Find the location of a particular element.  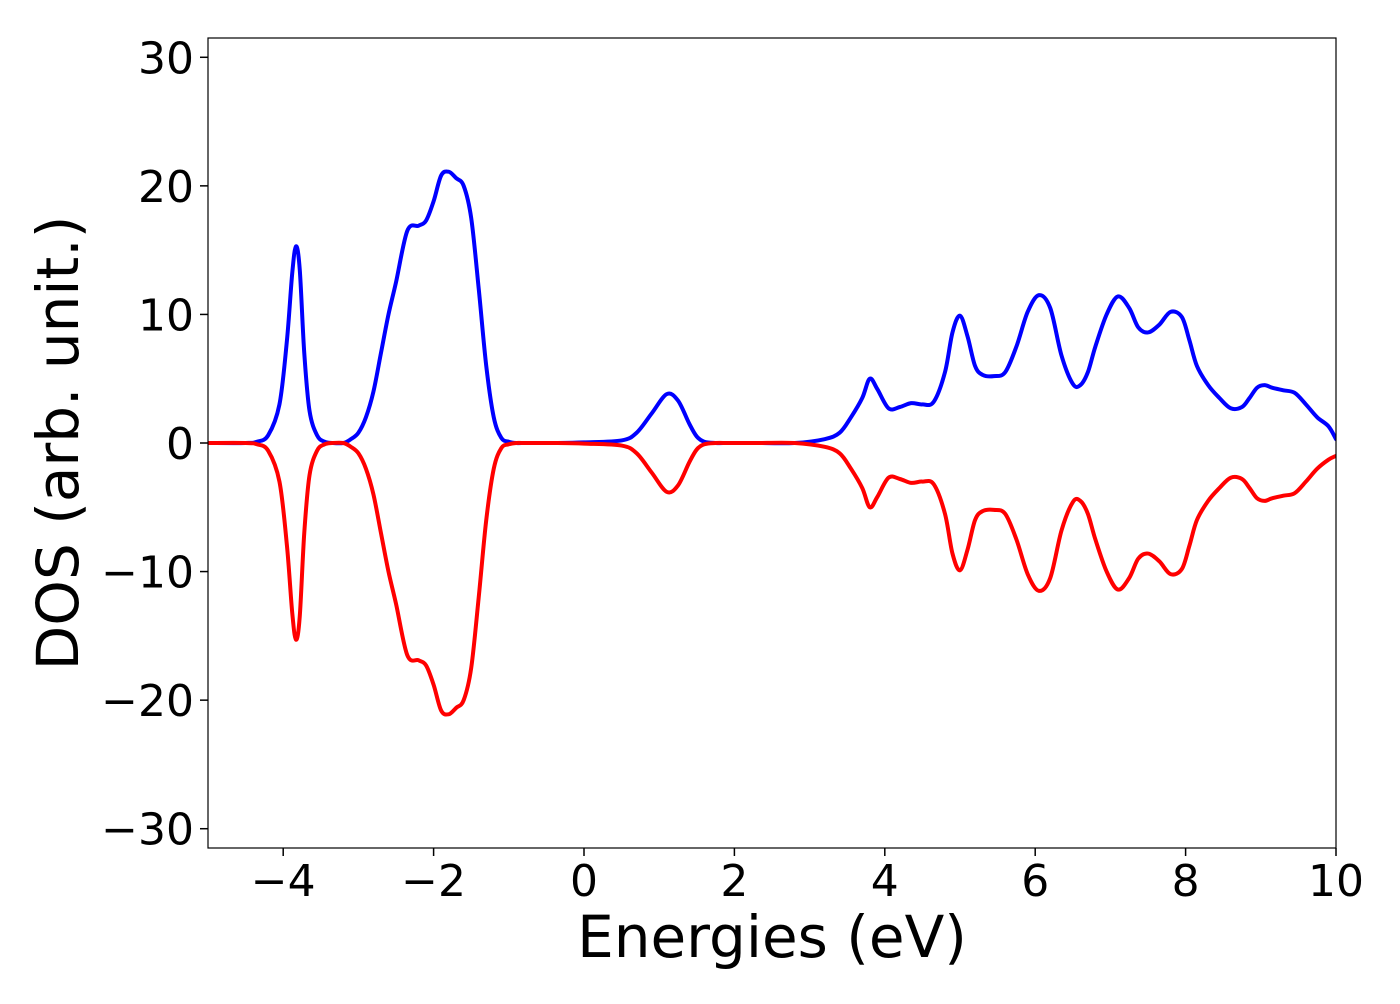

x-tick-label: 4 is located at coordinates (885, 881).